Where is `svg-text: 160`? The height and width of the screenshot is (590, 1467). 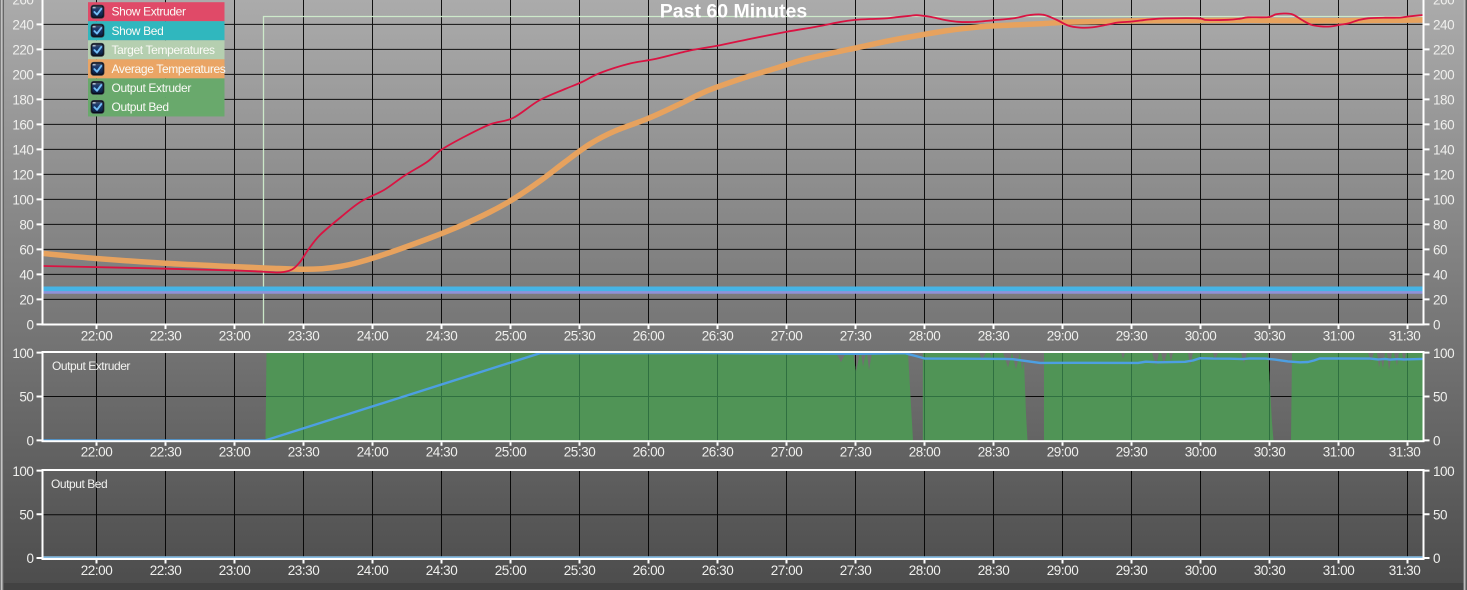 svg-text: 160 is located at coordinates (22, 125).